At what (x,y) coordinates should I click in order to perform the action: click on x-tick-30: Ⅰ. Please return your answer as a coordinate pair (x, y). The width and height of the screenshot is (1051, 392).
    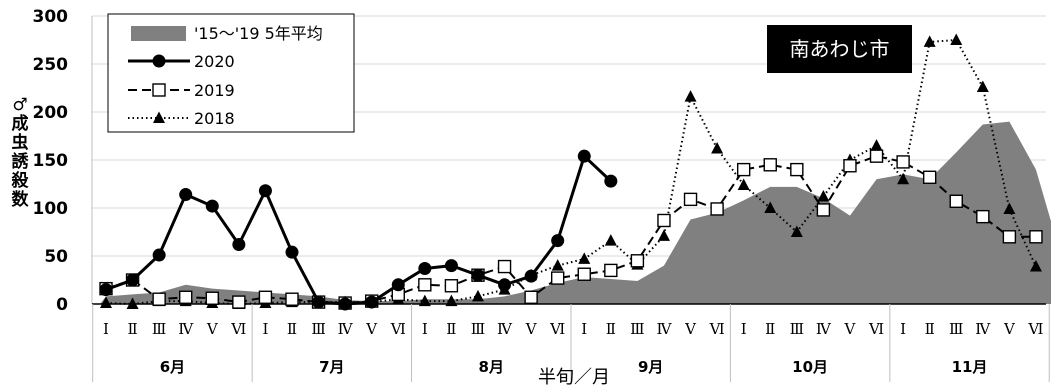
    Looking at the image, I should click on (903, 330).